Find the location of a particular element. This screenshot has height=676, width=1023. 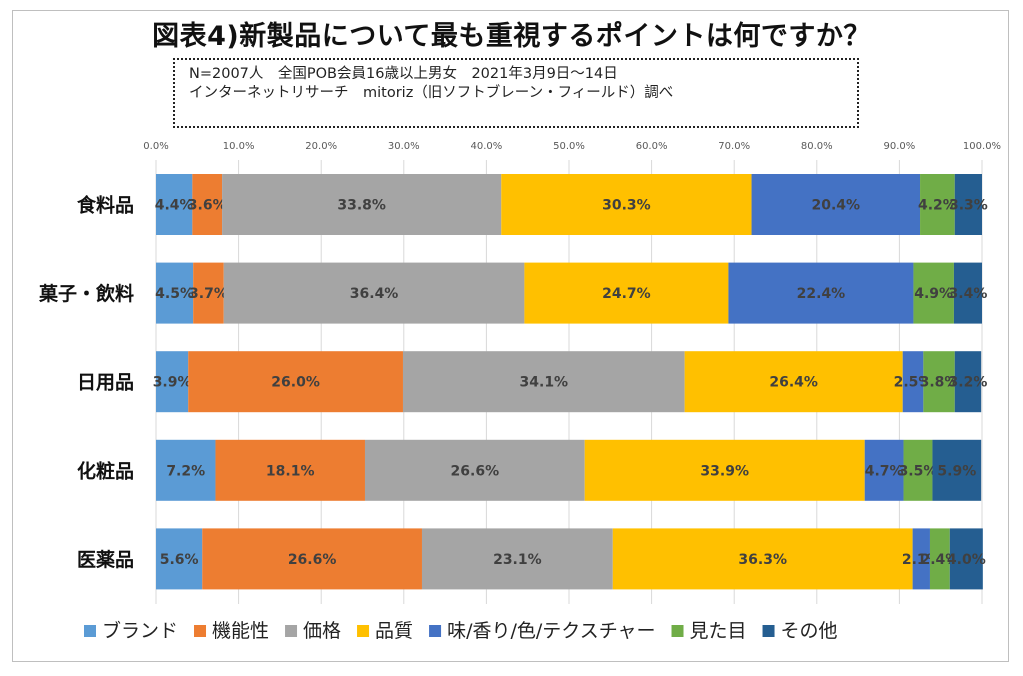

chart-title: 図表4)新製品について最も重視するポイントは何ですか？ is located at coordinates (511, 36).